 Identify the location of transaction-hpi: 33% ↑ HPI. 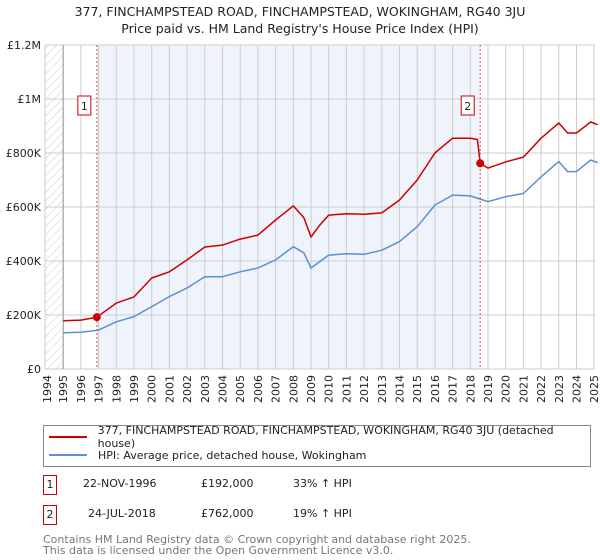
(322, 483).